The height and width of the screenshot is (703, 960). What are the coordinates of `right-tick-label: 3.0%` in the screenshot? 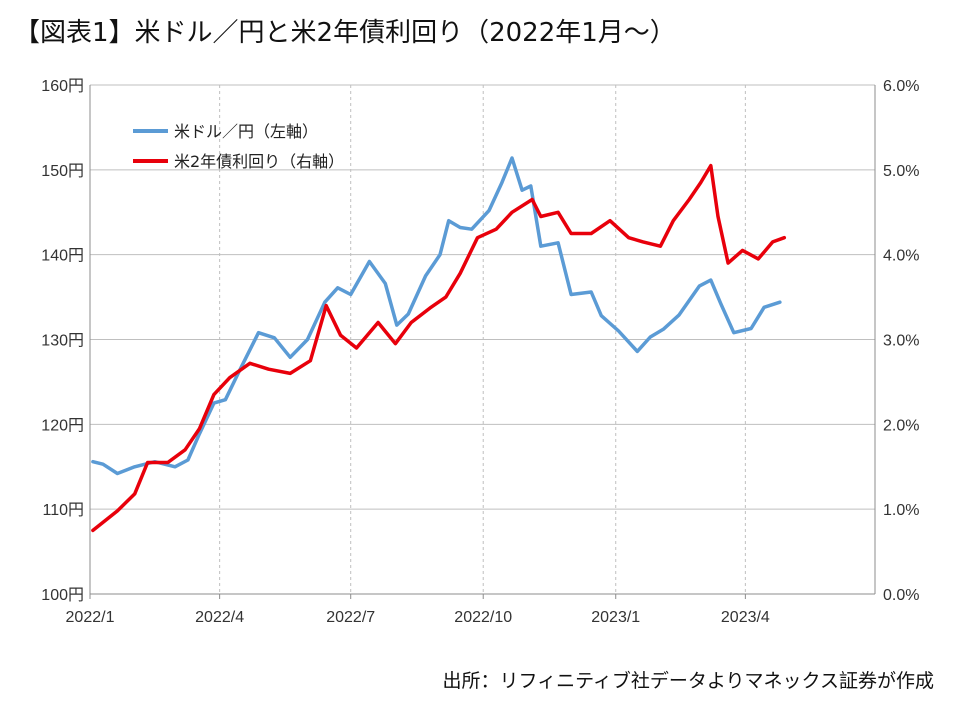 It's located at (901, 341).